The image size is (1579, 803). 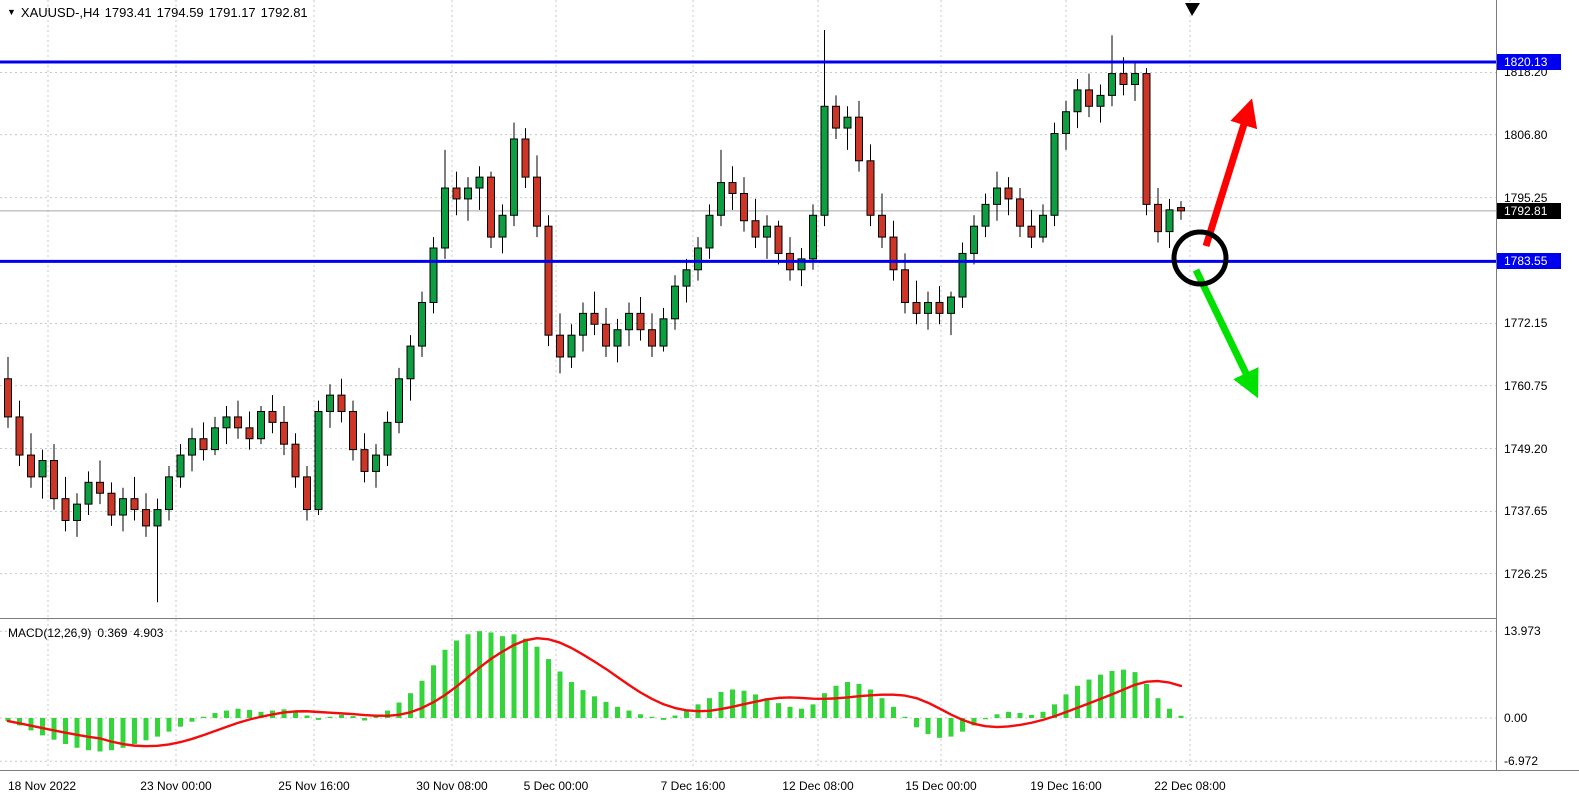 I want to click on time-axis-label: 23 Nov 00:00, so click(x=176, y=786).